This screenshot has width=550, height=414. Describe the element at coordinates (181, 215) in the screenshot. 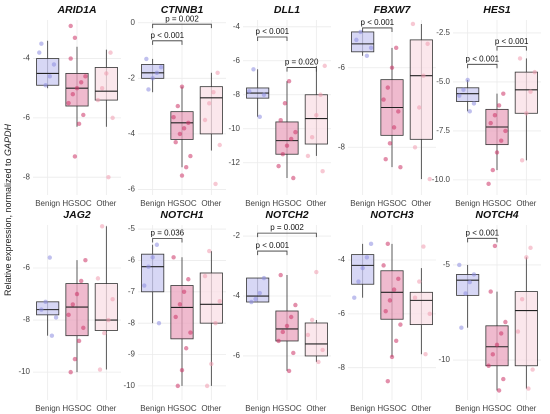

I see `panel-title: NOTCH1` at that location.